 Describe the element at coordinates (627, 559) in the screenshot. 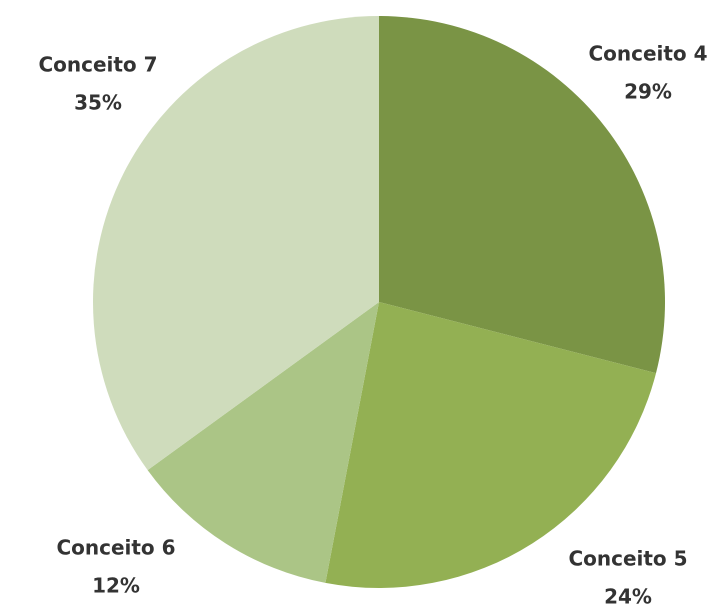

I see `slice-label: Conceito 5` at that location.